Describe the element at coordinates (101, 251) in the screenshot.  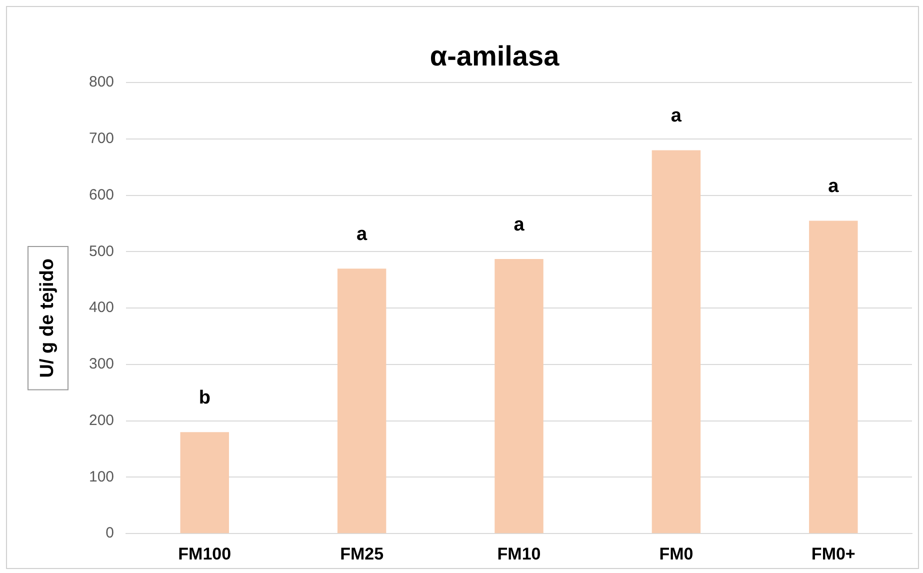
I see `y-tick-label: 500` at that location.